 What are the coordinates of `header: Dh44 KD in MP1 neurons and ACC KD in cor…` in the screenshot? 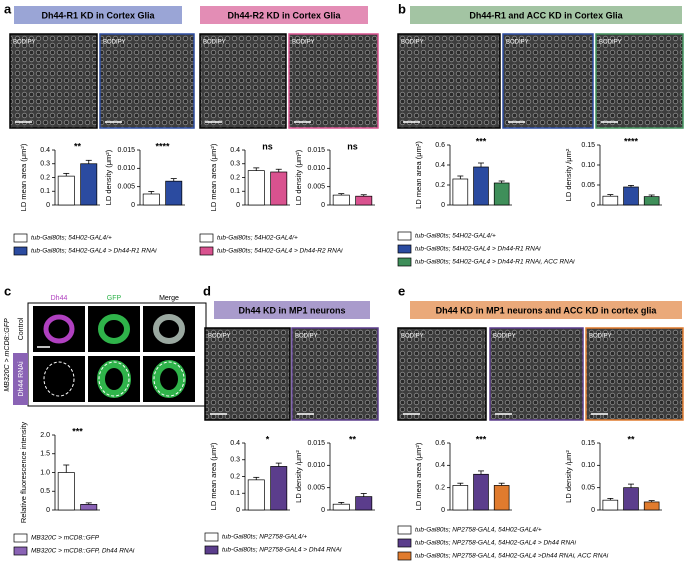 It's located at (547, 310).